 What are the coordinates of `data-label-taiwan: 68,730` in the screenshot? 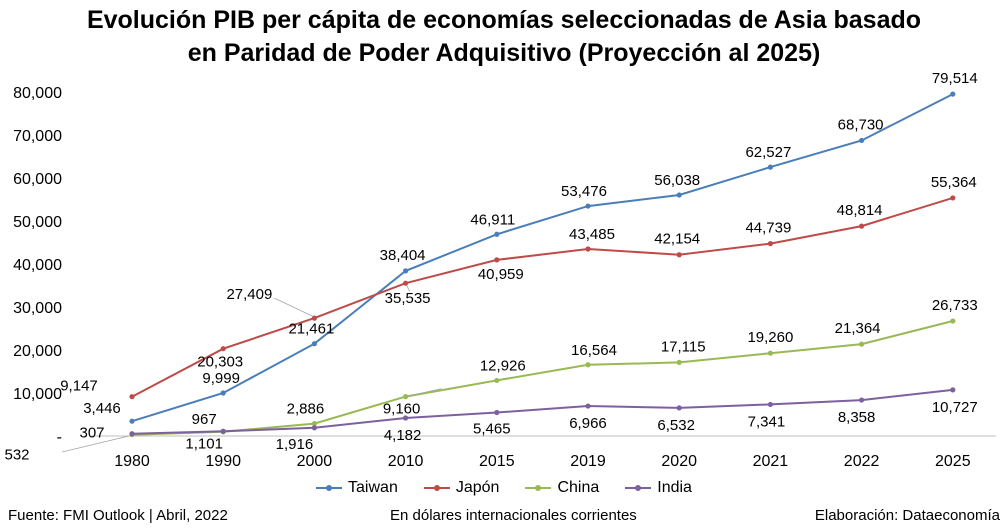 It's located at (861, 124).